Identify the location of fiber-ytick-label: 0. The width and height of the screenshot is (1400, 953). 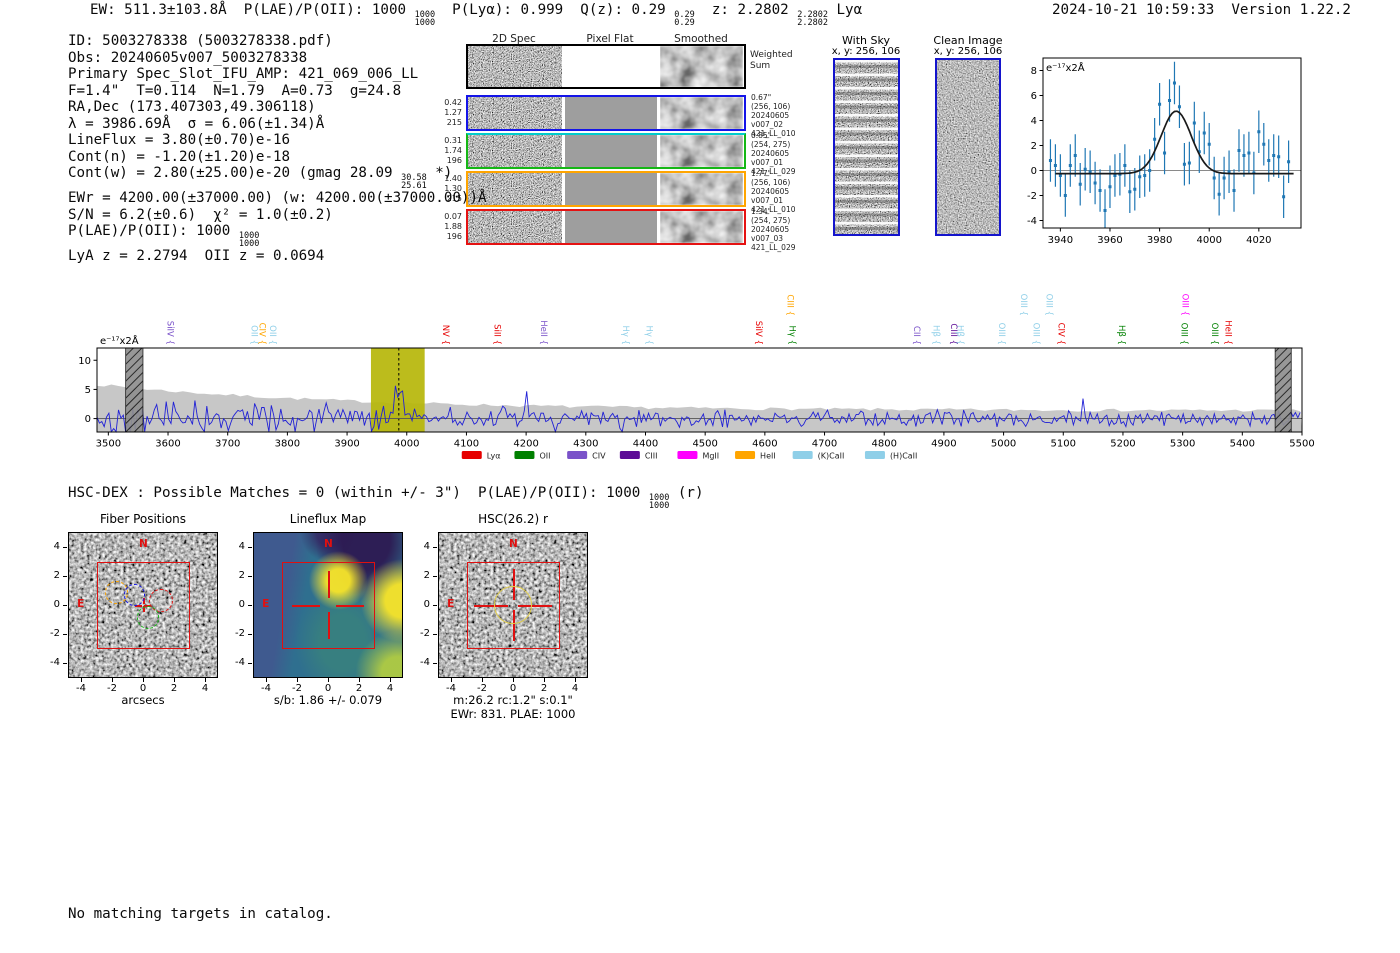
(56, 604).